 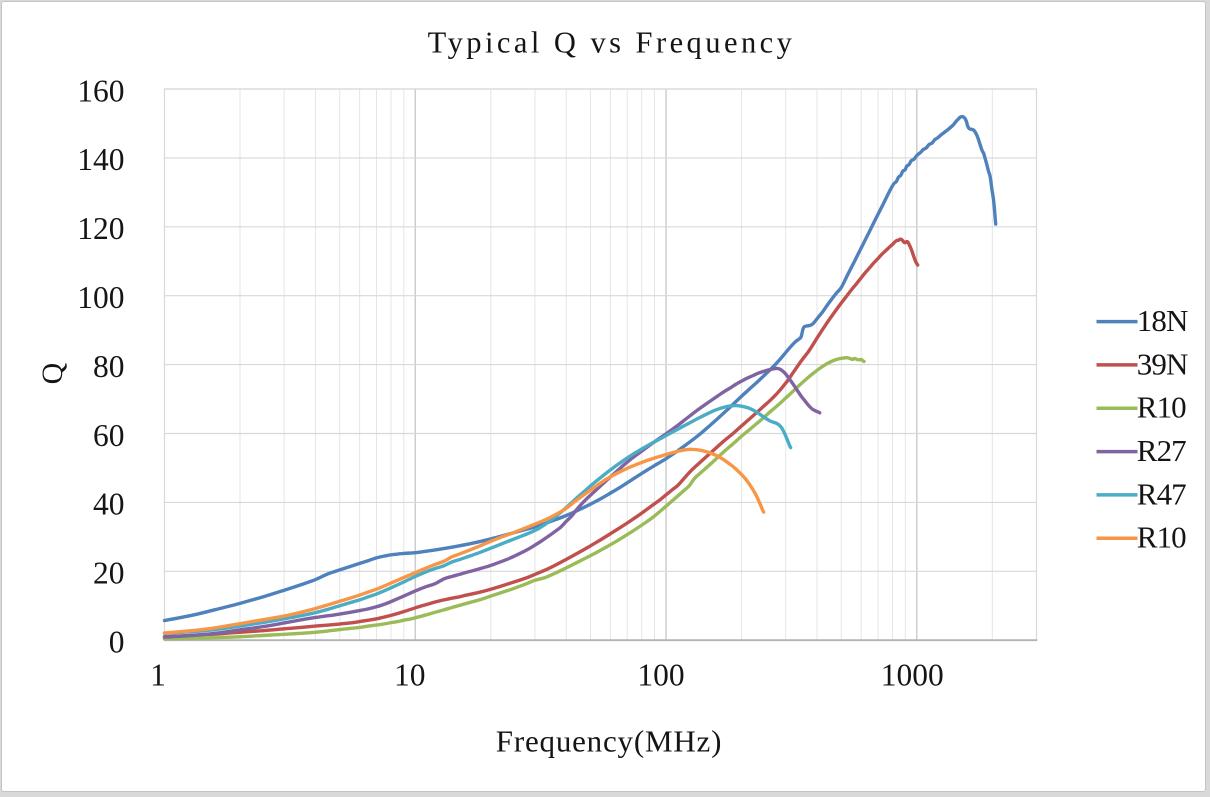 I want to click on svg-text: 18N, so click(x=1162, y=320).